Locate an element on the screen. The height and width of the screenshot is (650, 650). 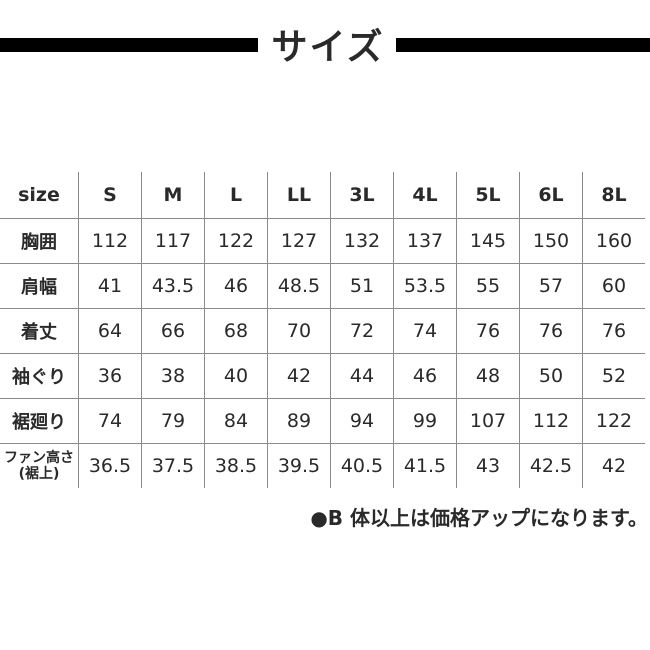
table-cell: 44 is located at coordinates (362, 376).